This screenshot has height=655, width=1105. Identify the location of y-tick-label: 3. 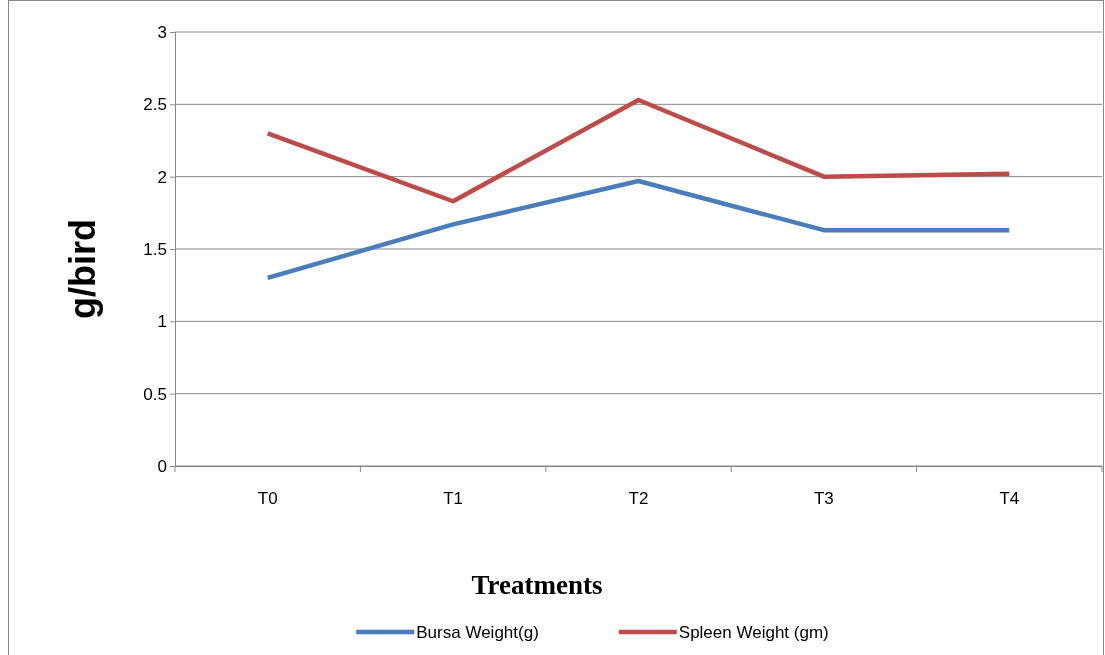
(162, 32).